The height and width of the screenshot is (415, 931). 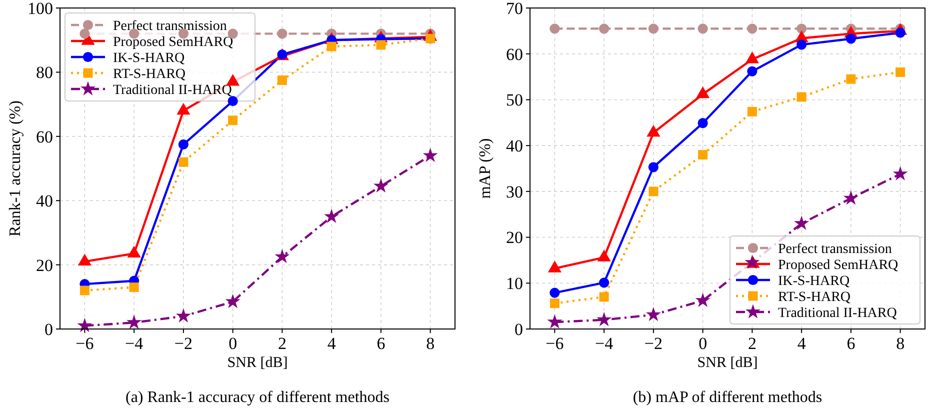 What do you see at coordinates (514, 192) in the screenshot?
I see `y-tick-label: 30` at bounding box center [514, 192].